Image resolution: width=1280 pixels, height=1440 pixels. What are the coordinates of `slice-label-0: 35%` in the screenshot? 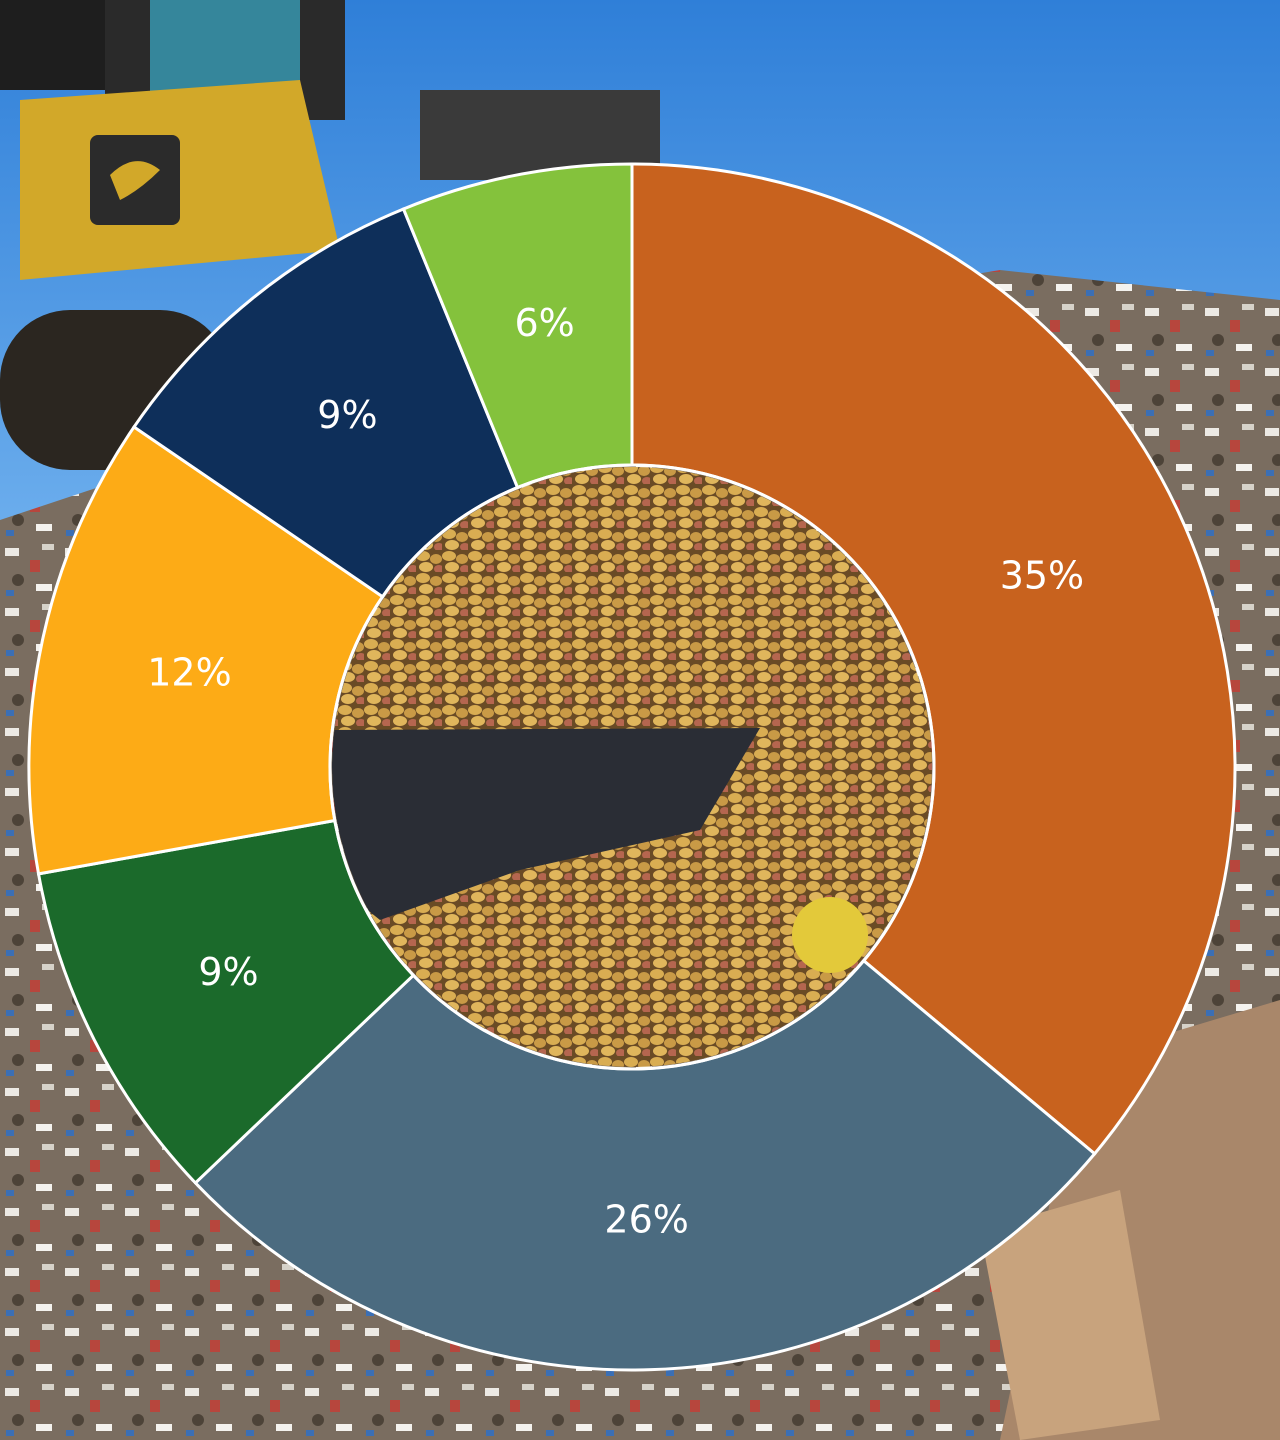 It's located at (1042, 575).